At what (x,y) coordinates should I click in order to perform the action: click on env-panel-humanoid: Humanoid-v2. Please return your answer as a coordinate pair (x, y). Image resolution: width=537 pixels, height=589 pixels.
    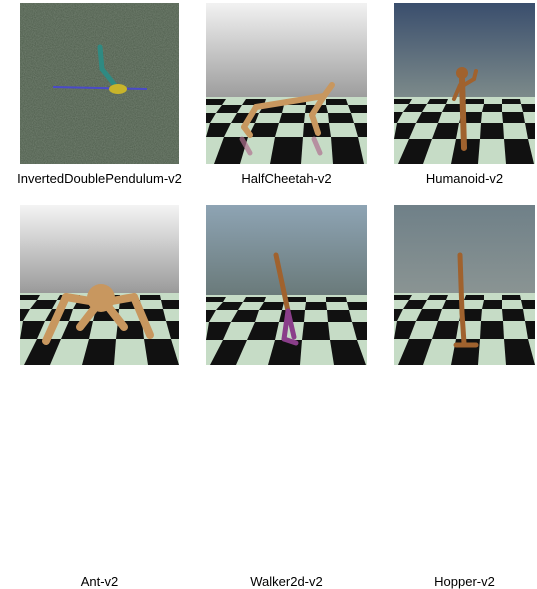
    Looking at the image, I should click on (464, 94).